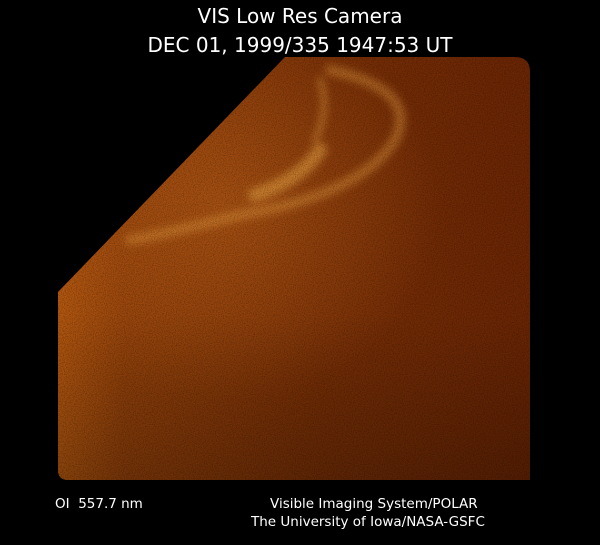  What do you see at coordinates (99, 504) in the screenshot?
I see `wavelength-label: OI 557.7 nm` at bounding box center [99, 504].